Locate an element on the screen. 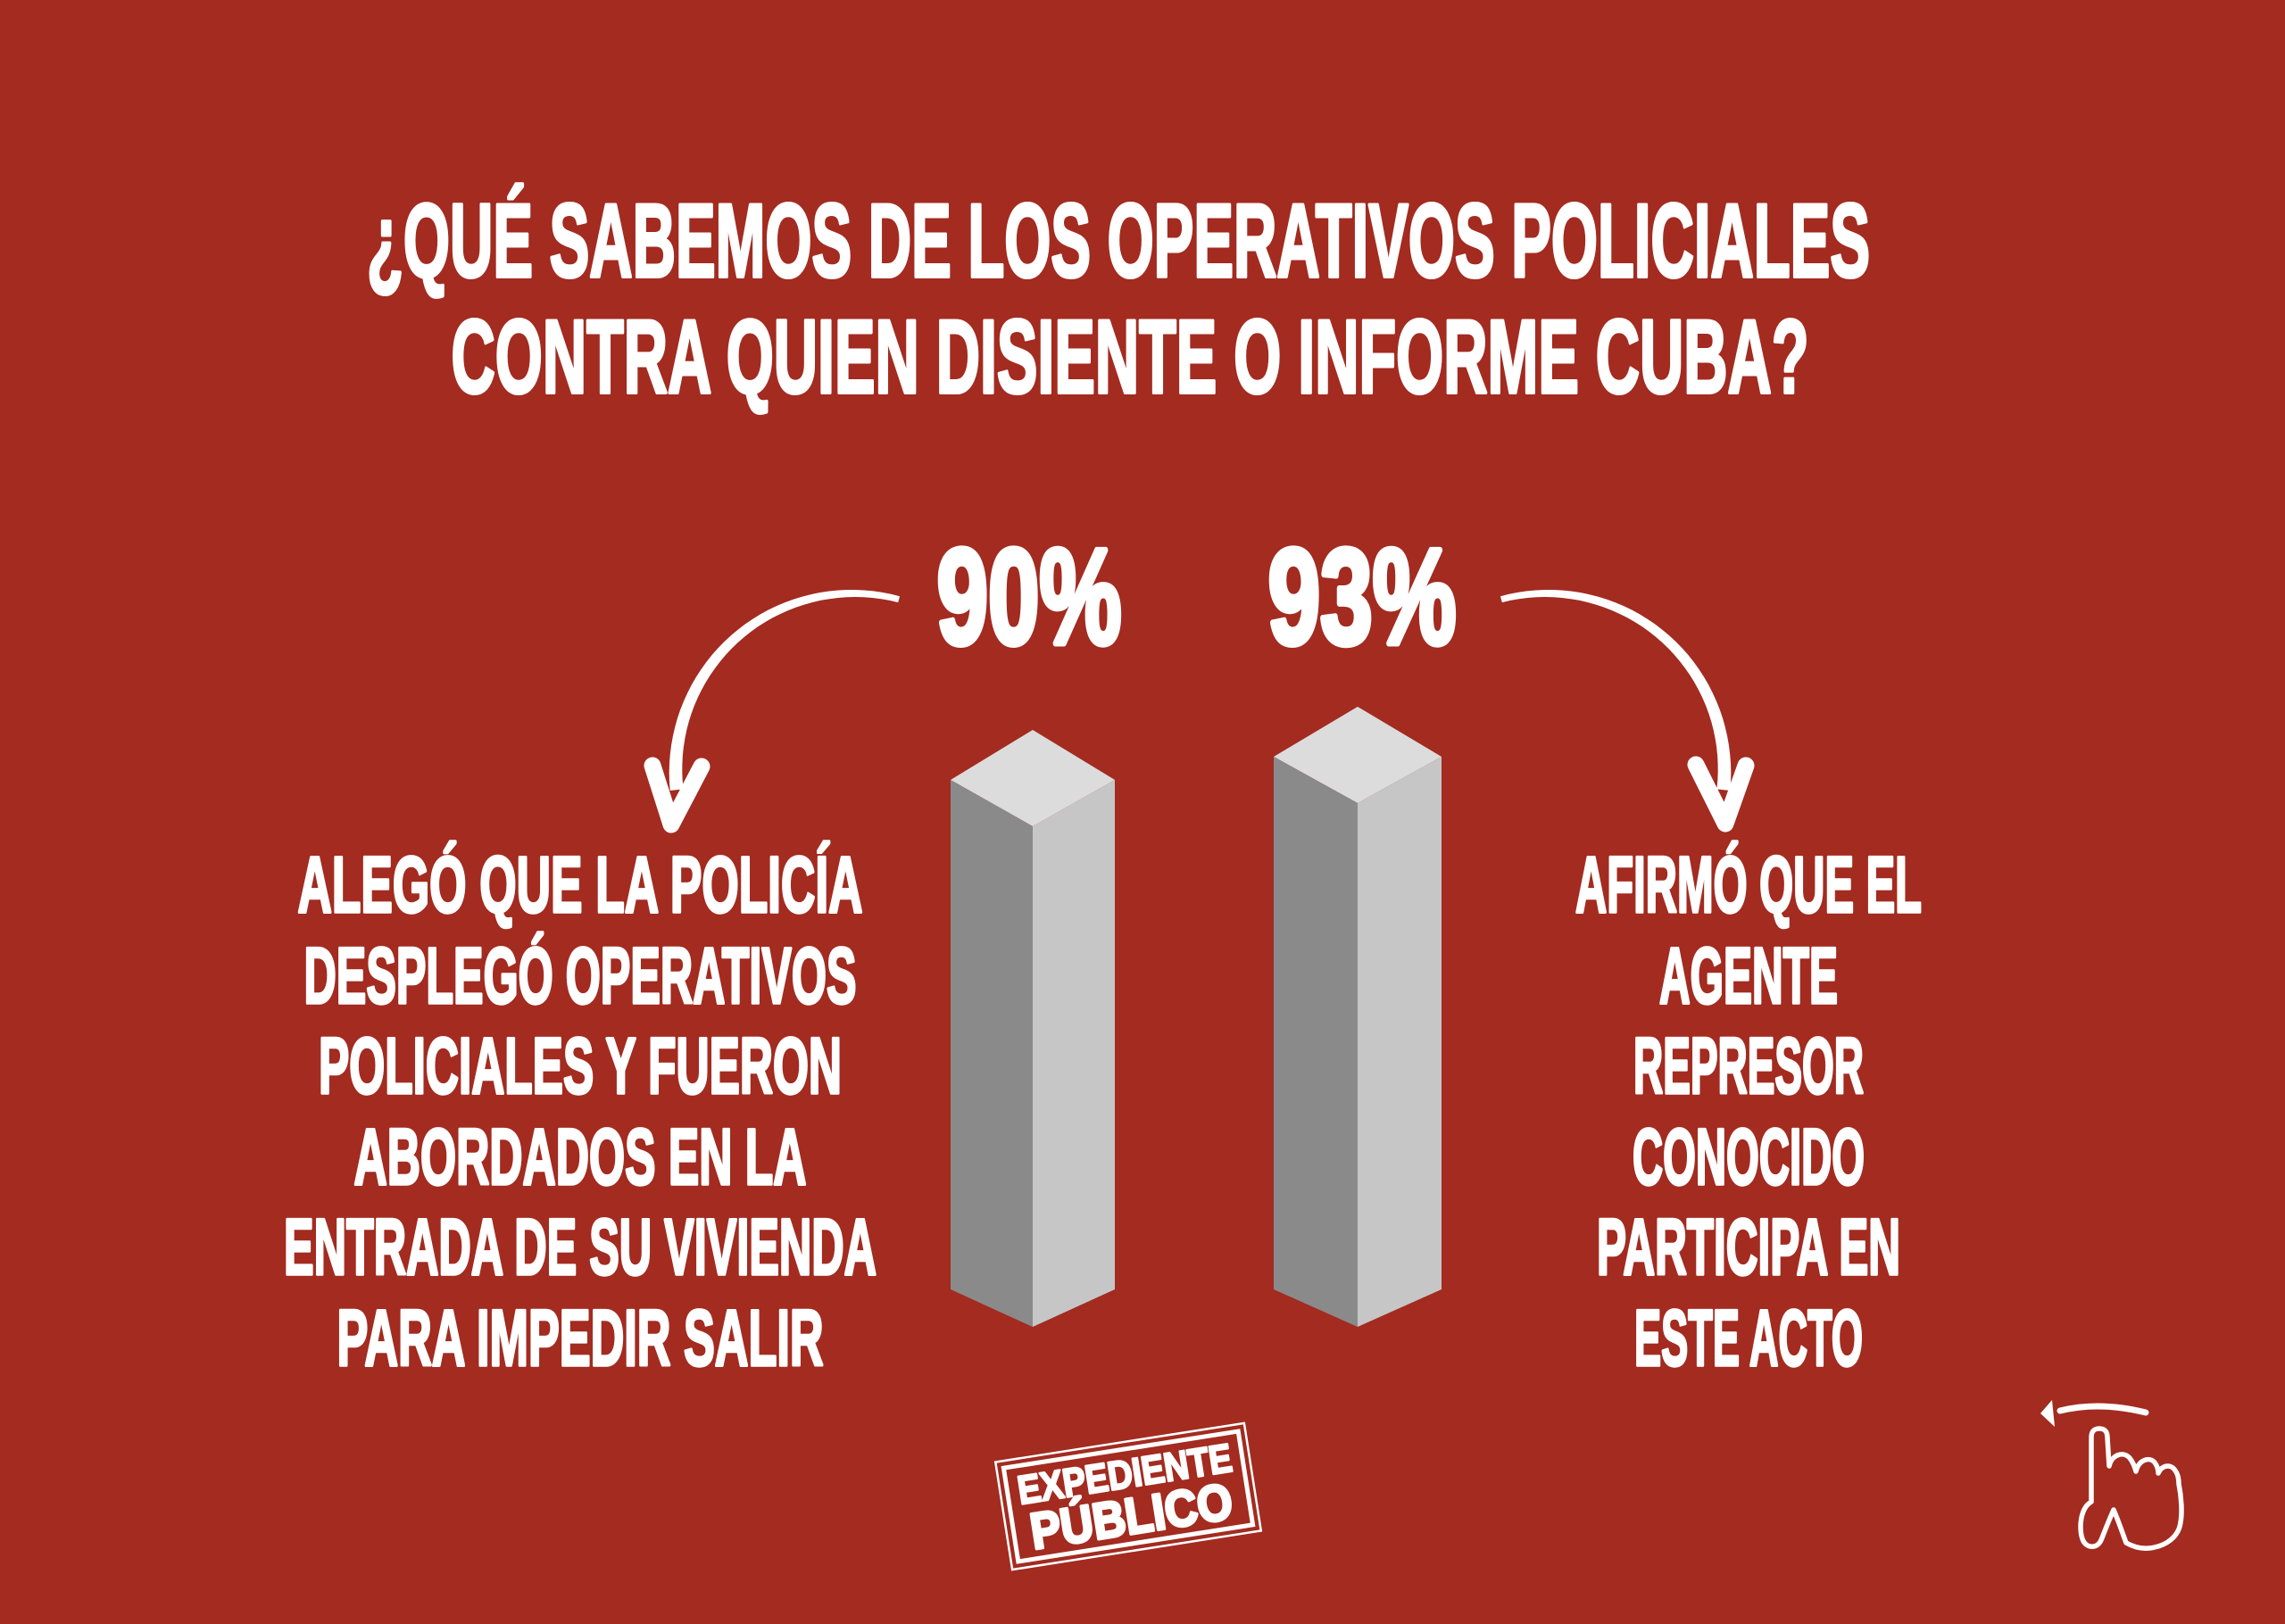  svg-text: PARTICIPA EN is located at coordinates (1748, 1246).